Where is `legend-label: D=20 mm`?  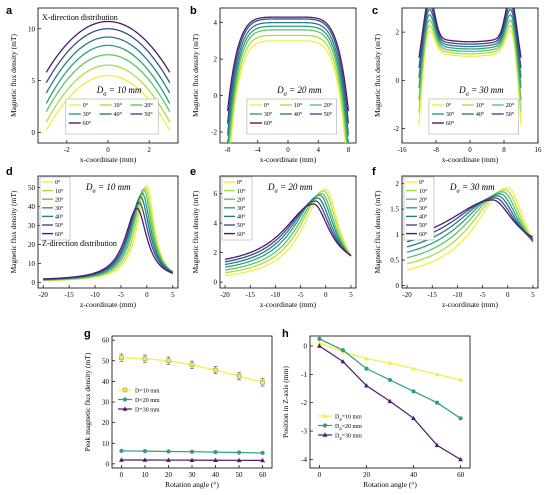 legend-label: D=20 mm is located at coordinates (147, 401).